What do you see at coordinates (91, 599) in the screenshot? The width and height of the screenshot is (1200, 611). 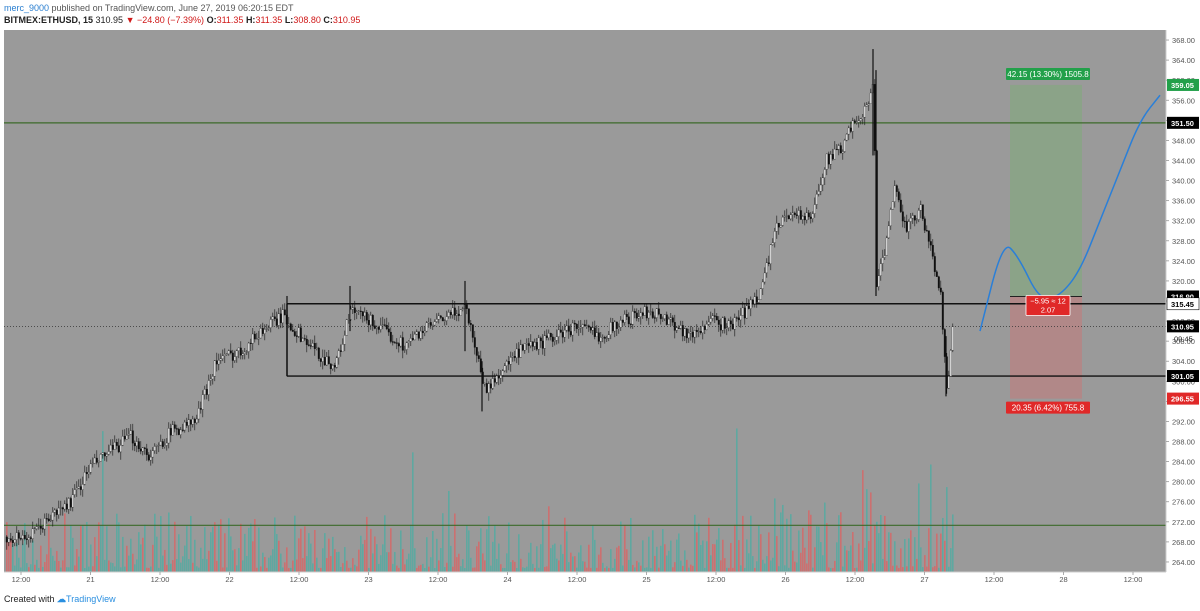 I see `tradingview-brand: TradingView` at bounding box center [91, 599].